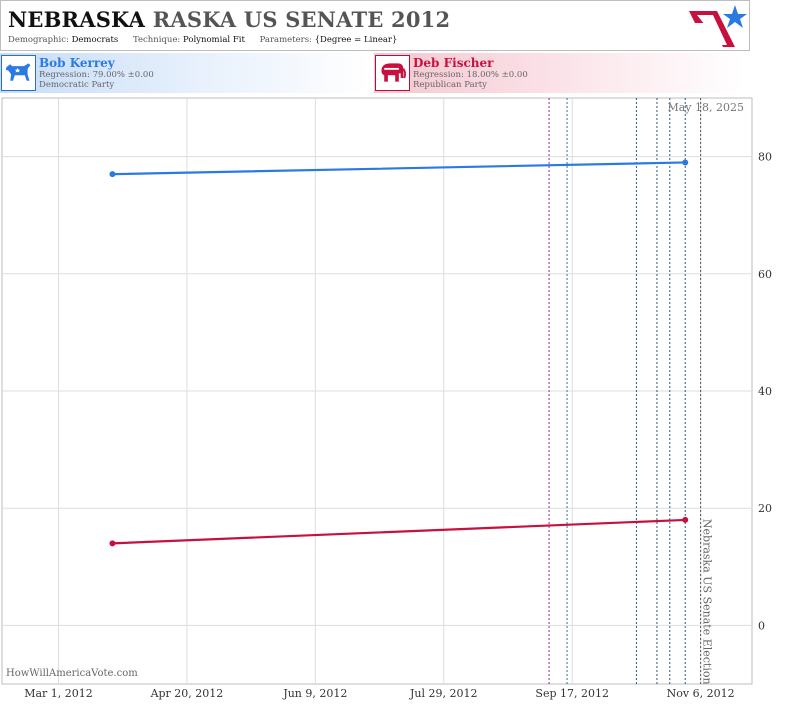 Image resolution: width=789 pixels, height=704 pixels. Describe the element at coordinates (77, 63) in the screenshot. I see `candidate-name-dem: Bob Kerrey` at that location.